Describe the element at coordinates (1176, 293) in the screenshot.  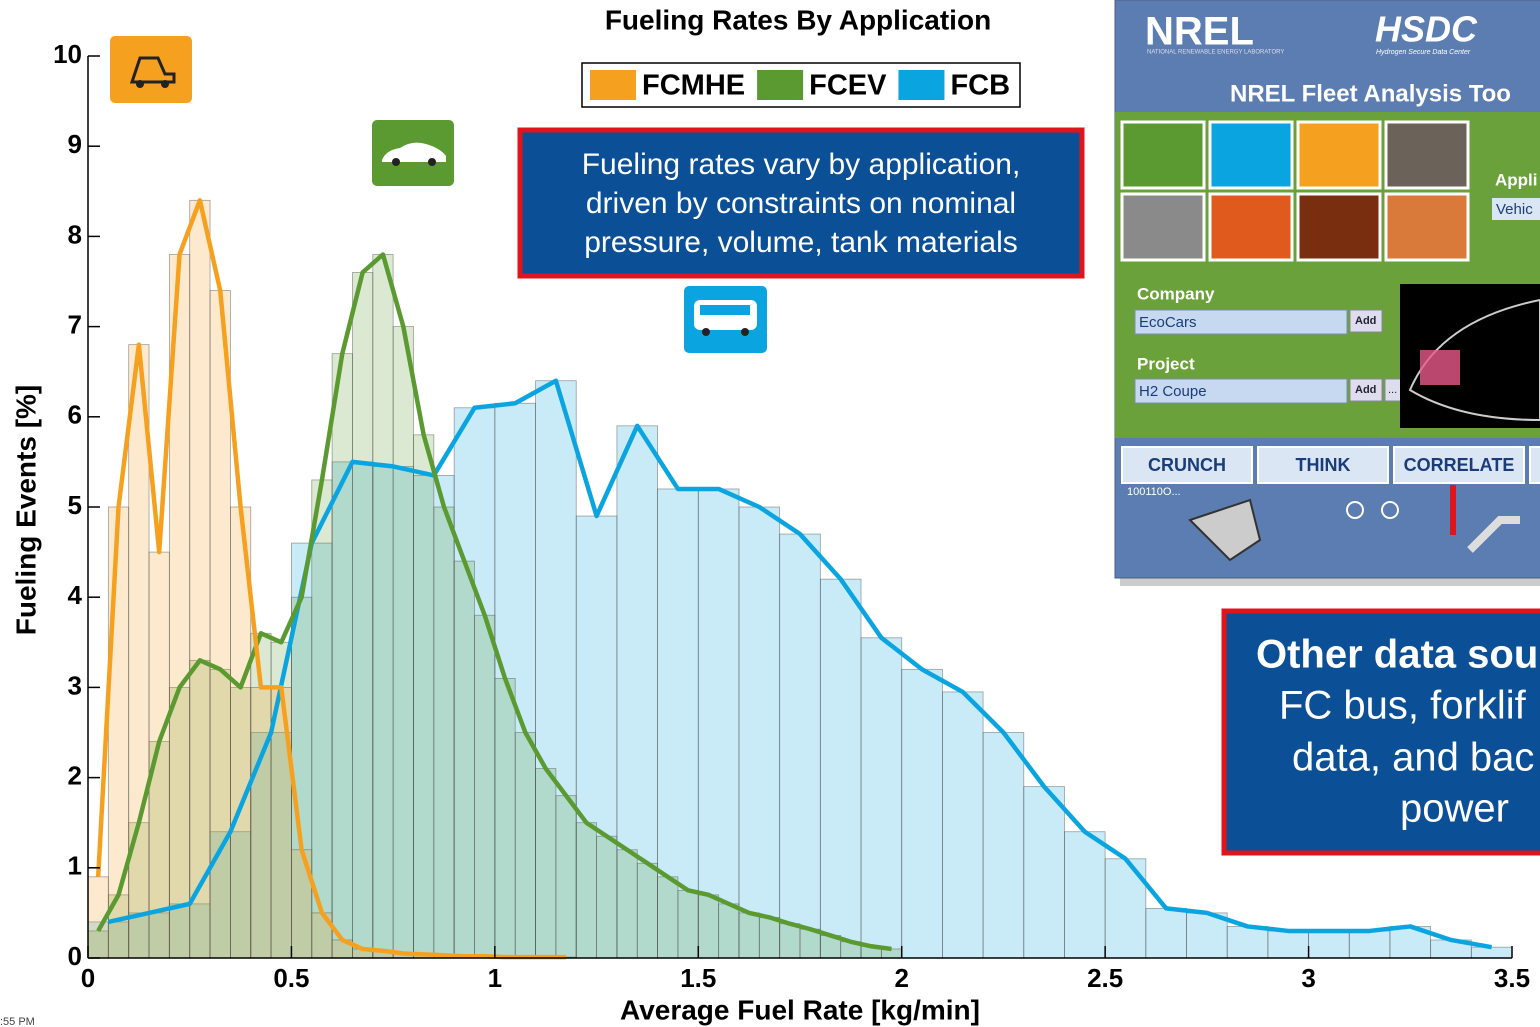
I see `inset-company-label: Company` at that location.